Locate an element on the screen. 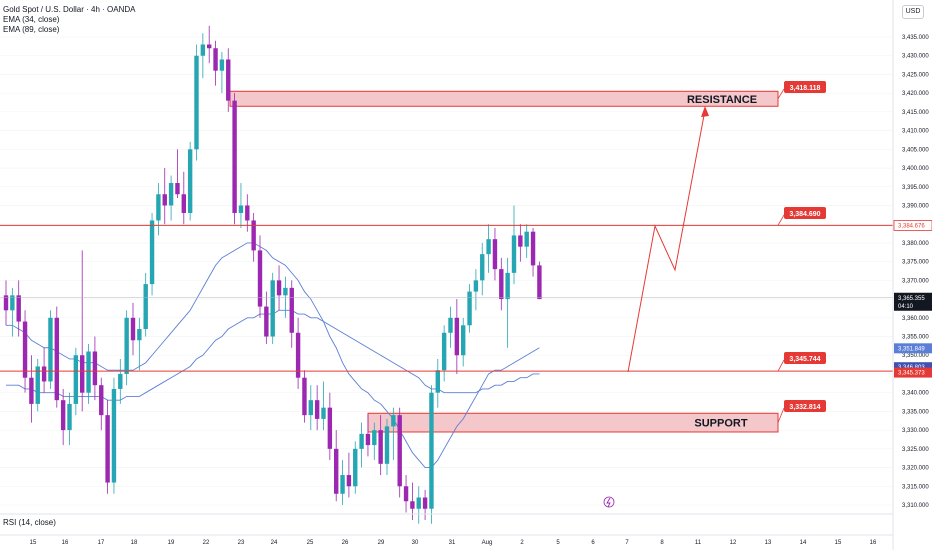 The height and width of the screenshot is (550, 932). price-tick-label: 3,330.000 is located at coordinates (915, 431).